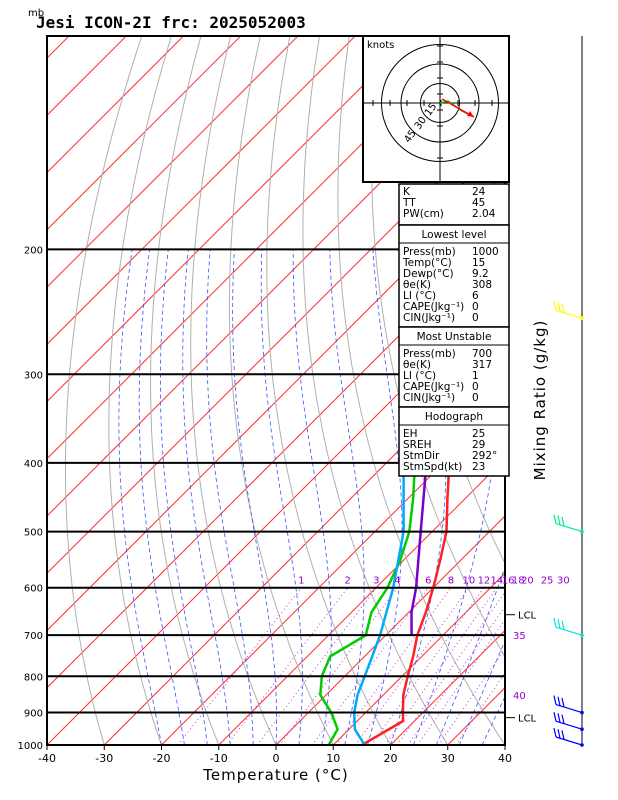 Image resolution: width=618 pixels, height=800 pixels. Describe the element at coordinates (428, 581) in the screenshot. I see `mixing-ratio-tick-label: 6` at that location.